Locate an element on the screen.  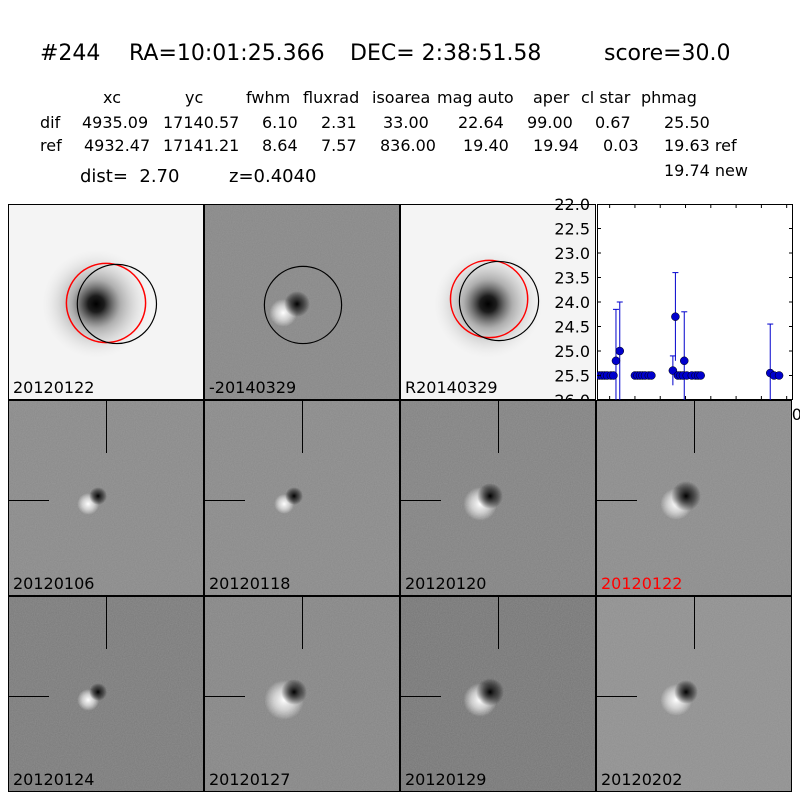
epoch-difference-panel: 20120106 is located at coordinates (106, 498).